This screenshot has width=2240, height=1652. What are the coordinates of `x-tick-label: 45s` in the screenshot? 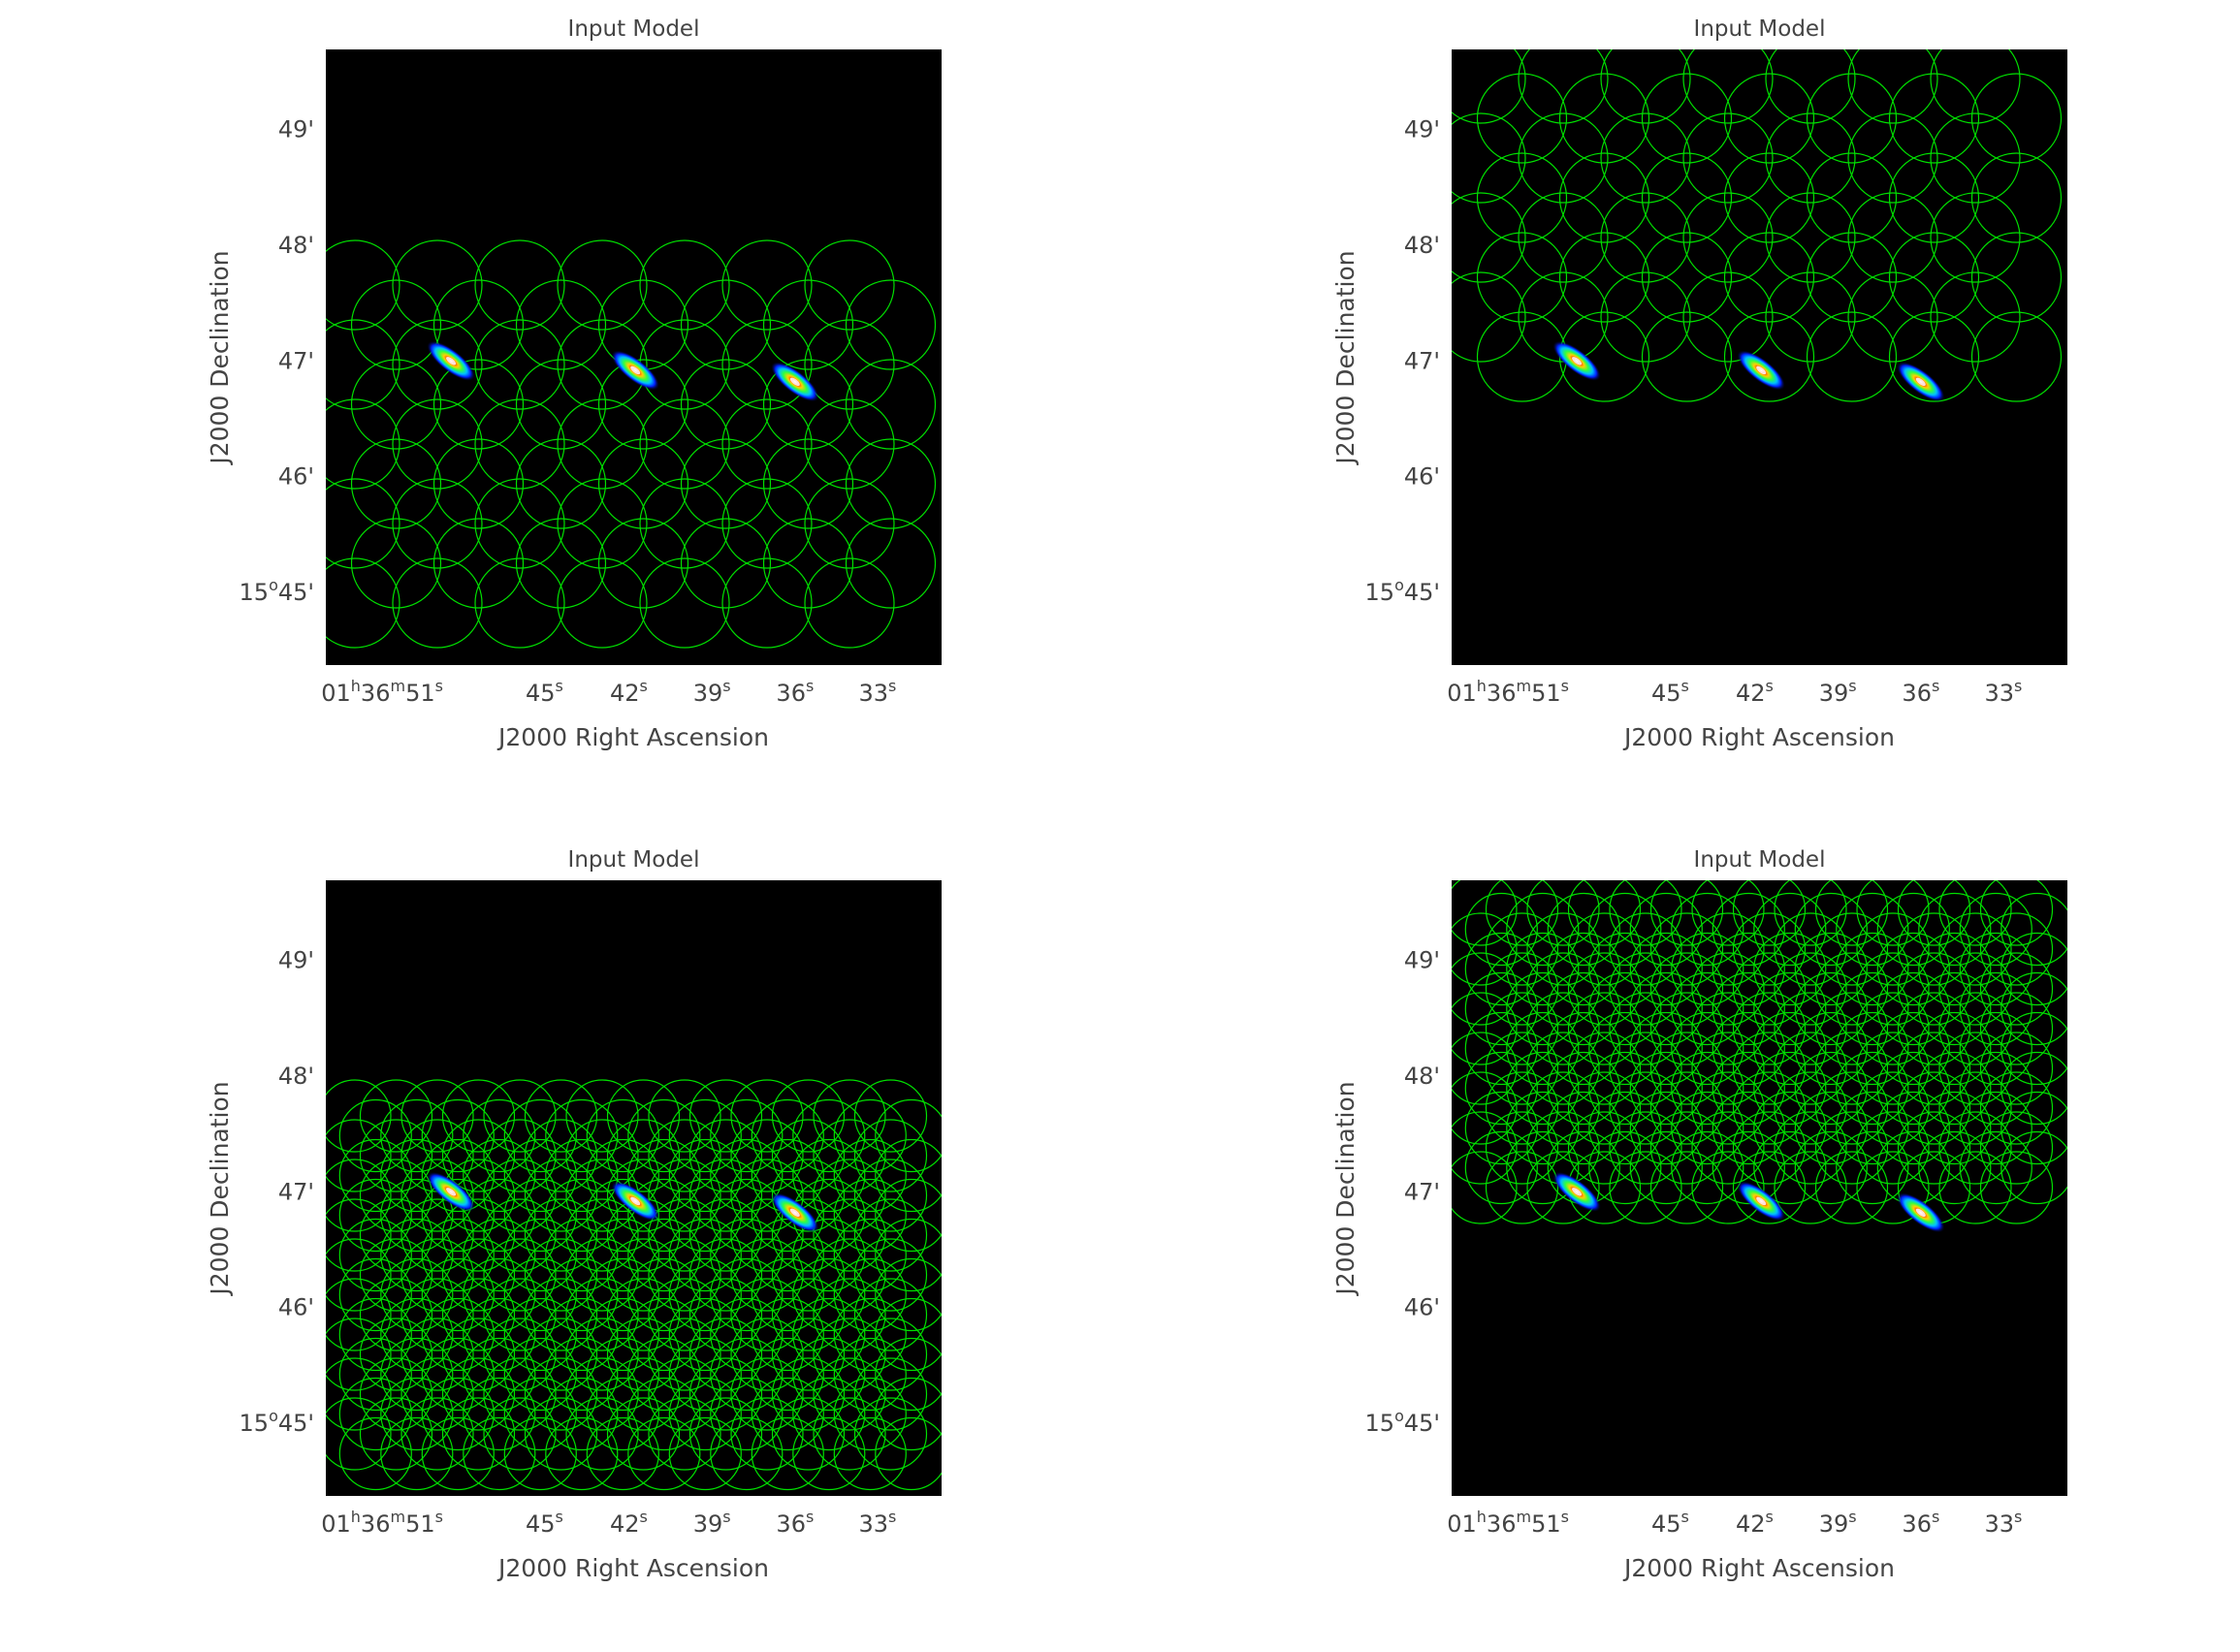 It's located at (544, 692).